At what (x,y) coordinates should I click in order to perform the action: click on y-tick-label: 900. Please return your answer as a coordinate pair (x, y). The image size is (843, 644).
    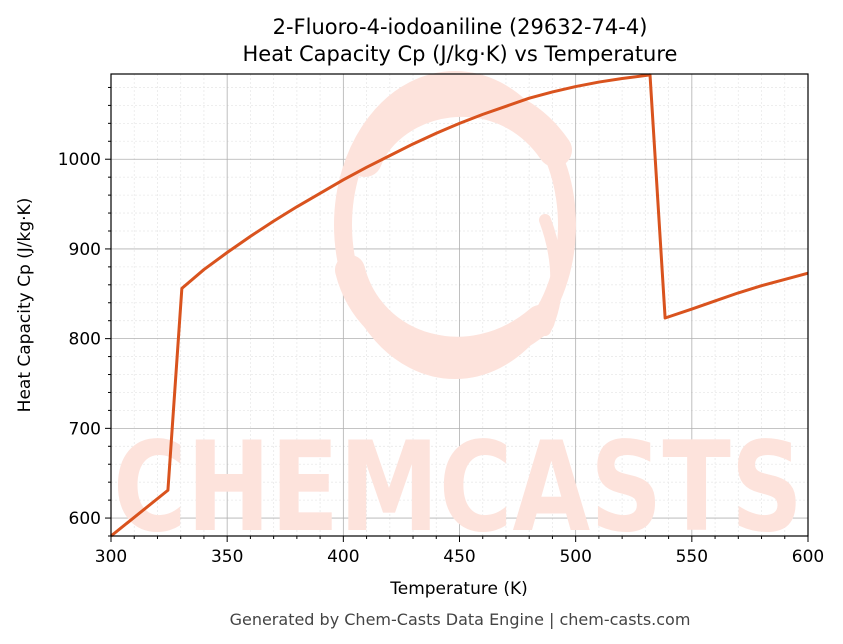
    Looking at the image, I should click on (85, 250).